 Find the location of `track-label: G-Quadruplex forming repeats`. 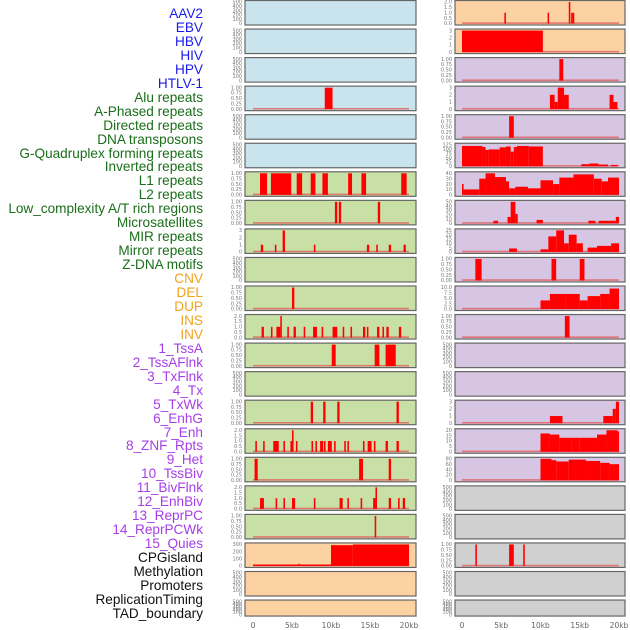

track-label: G-Quadruplex forming repeats is located at coordinates (111, 153).